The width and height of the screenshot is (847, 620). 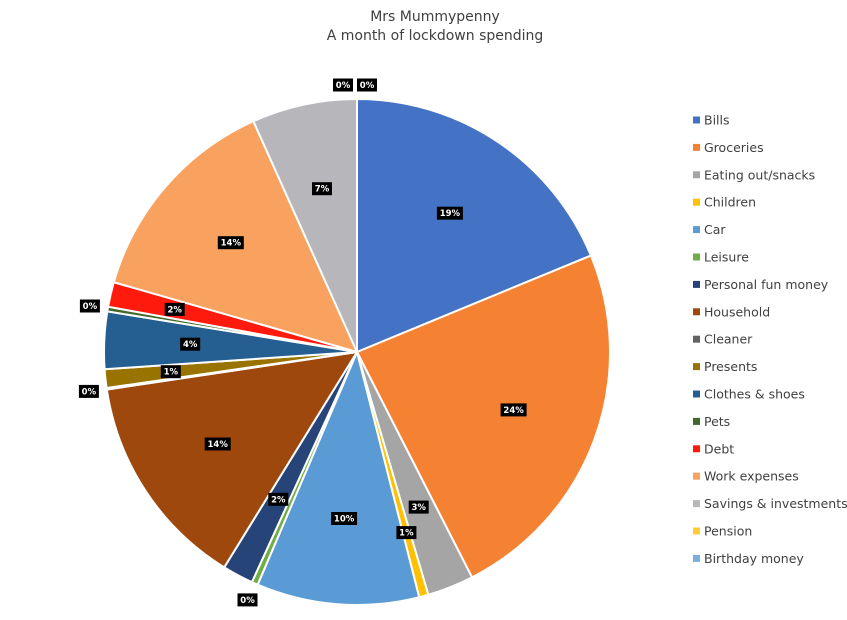 I want to click on data-label-work-expenses: 14%, so click(x=230, y=243).